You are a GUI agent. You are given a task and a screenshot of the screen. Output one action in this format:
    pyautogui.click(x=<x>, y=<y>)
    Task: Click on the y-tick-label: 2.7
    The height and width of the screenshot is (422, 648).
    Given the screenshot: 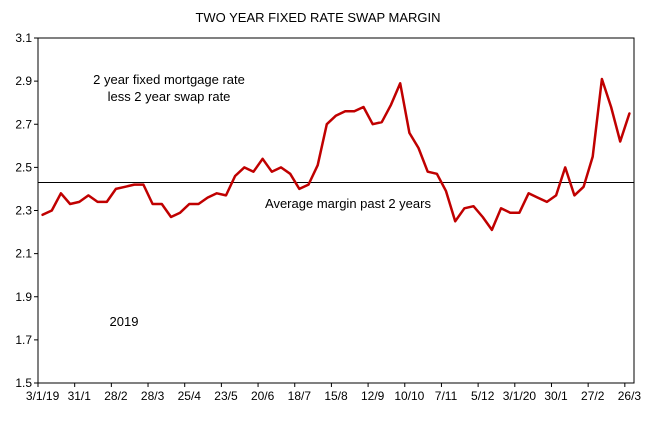 What is the action you would take?
    pyautogui.click(x=23, y=124)
    